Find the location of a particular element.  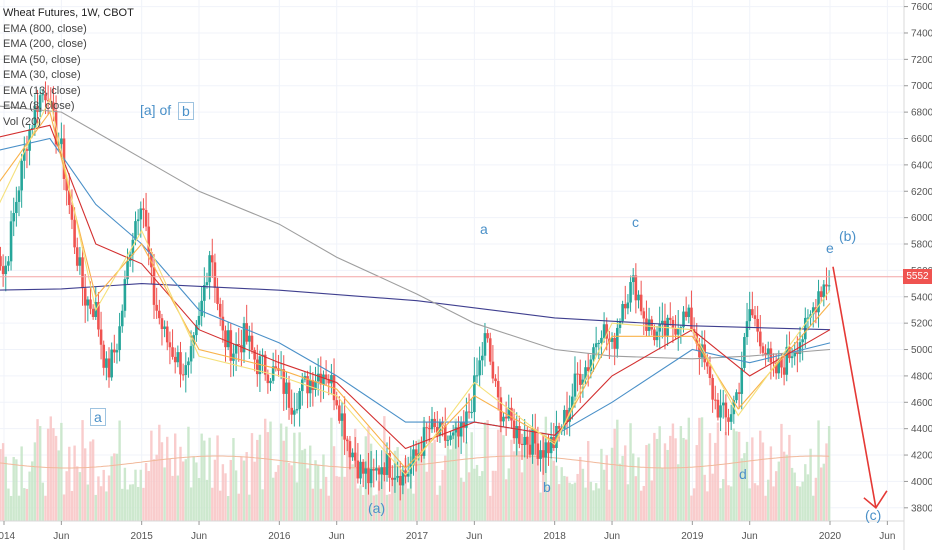

x-tick-label: 2015 is located at coordinates (142, 536).